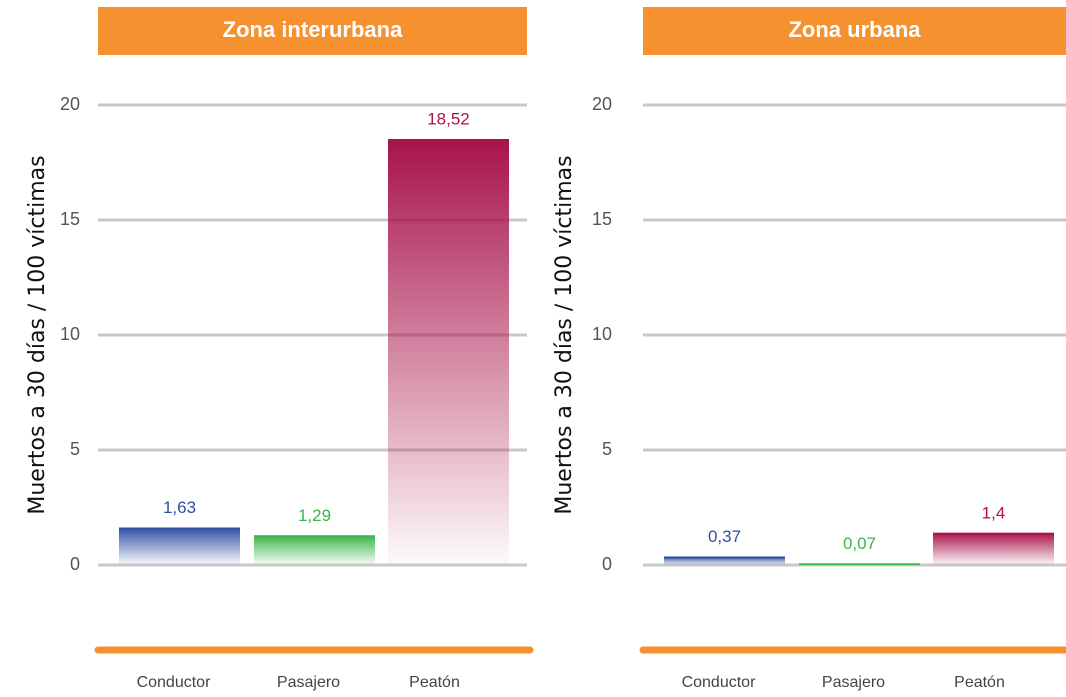  What do you see at coordinates (179, 507) in the screenshot?
I see `value-label: 1,63` at bounding box center [179, 507].